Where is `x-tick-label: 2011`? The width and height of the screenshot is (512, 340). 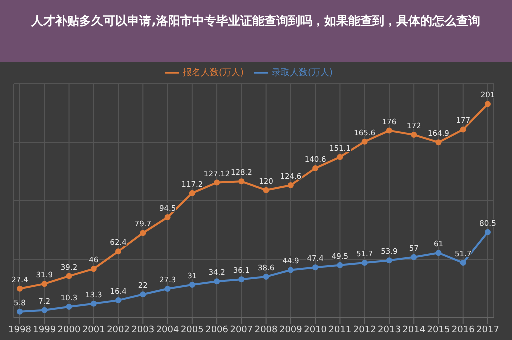 x-tick-label: 2011 is located at coordinates (340, 330).